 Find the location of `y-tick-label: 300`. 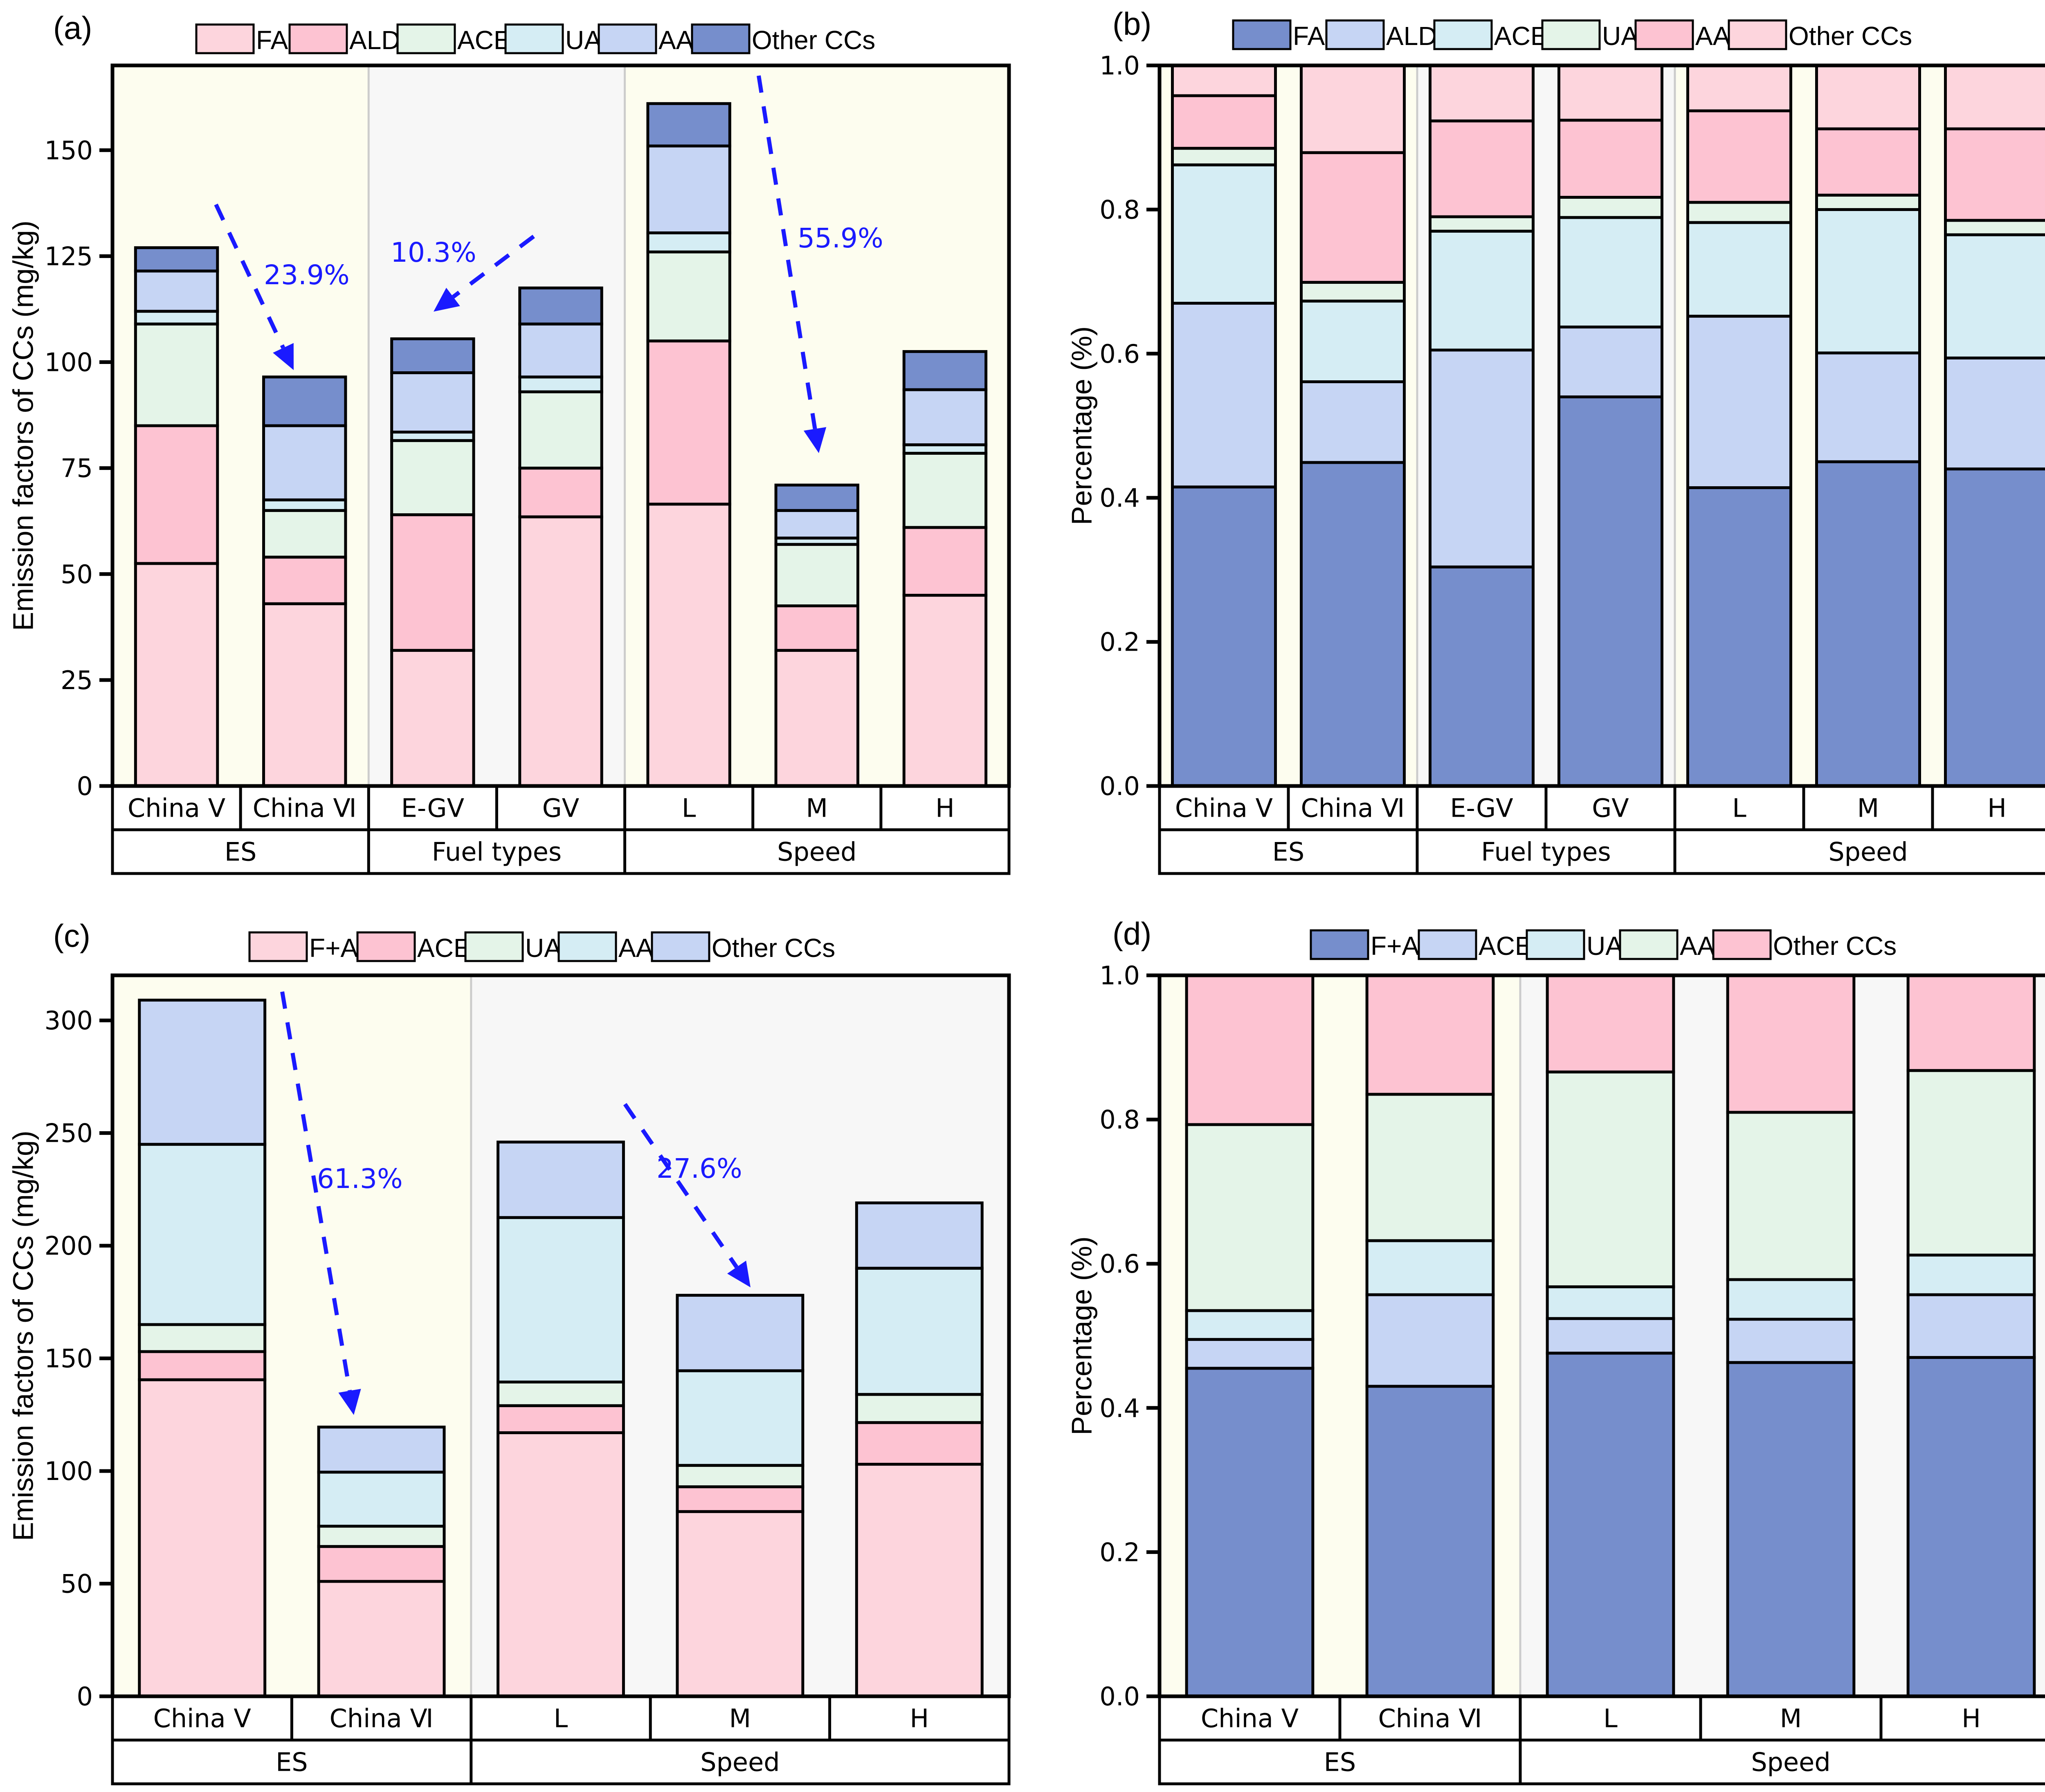

y-tick-label: 300 is located at coordinates (69, 1020).